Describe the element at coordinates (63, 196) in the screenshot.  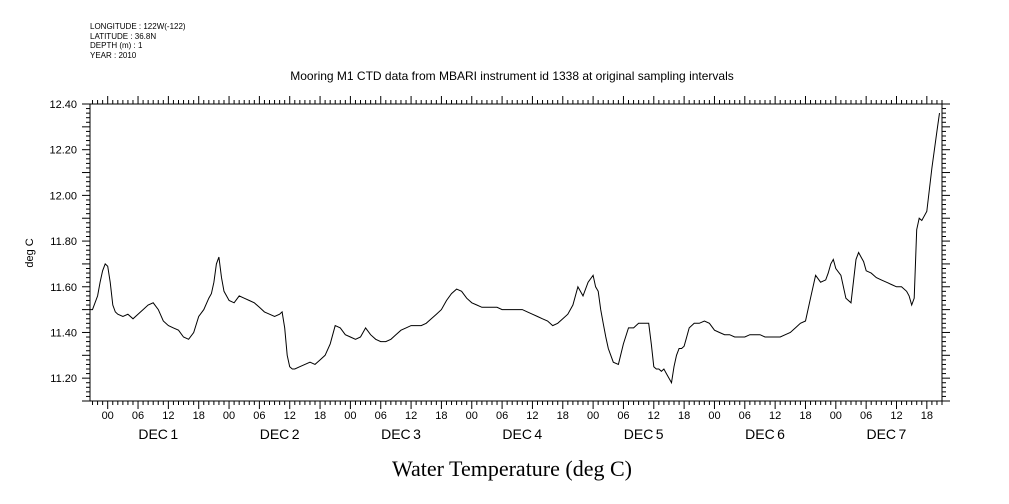
I see `y-tick-label: 12.00` at that location.